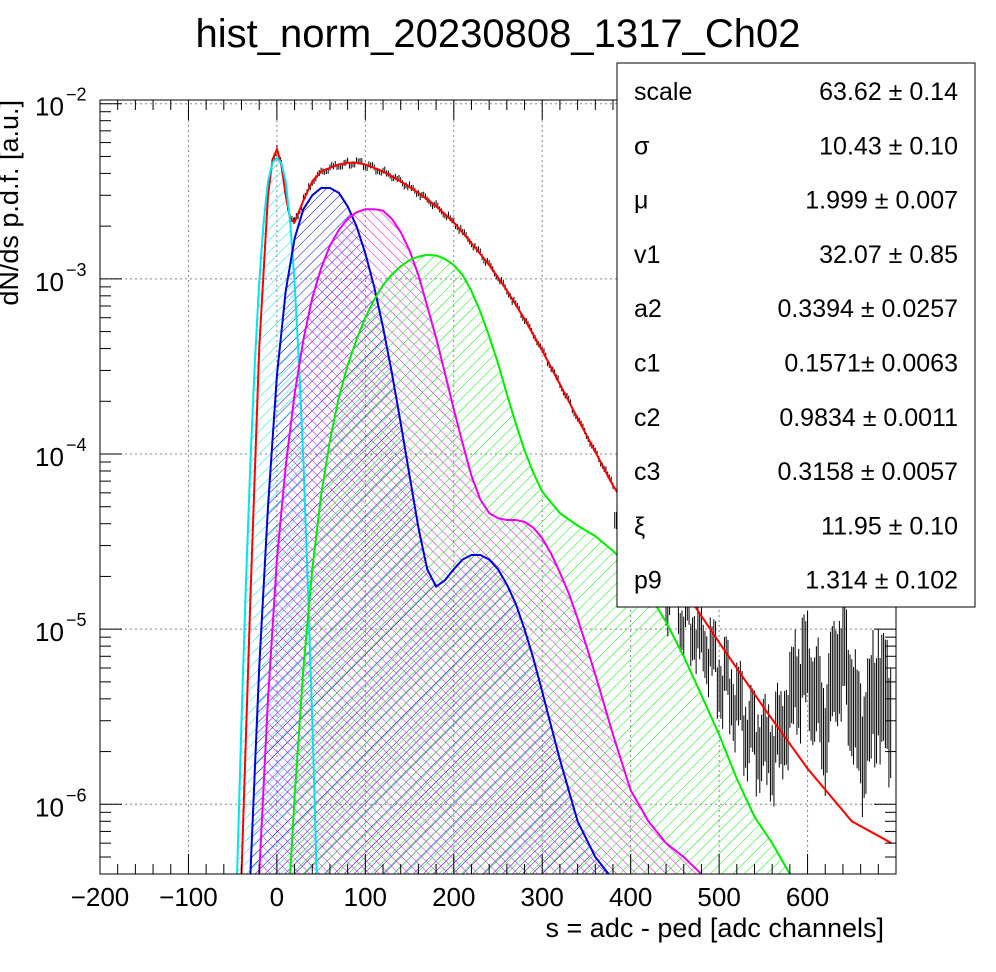 The image size is (996, 972). Describe the element at coordinates (888, 146) in the screenshot. I see `stat-value: 10.43 ± 0.10` at that location.